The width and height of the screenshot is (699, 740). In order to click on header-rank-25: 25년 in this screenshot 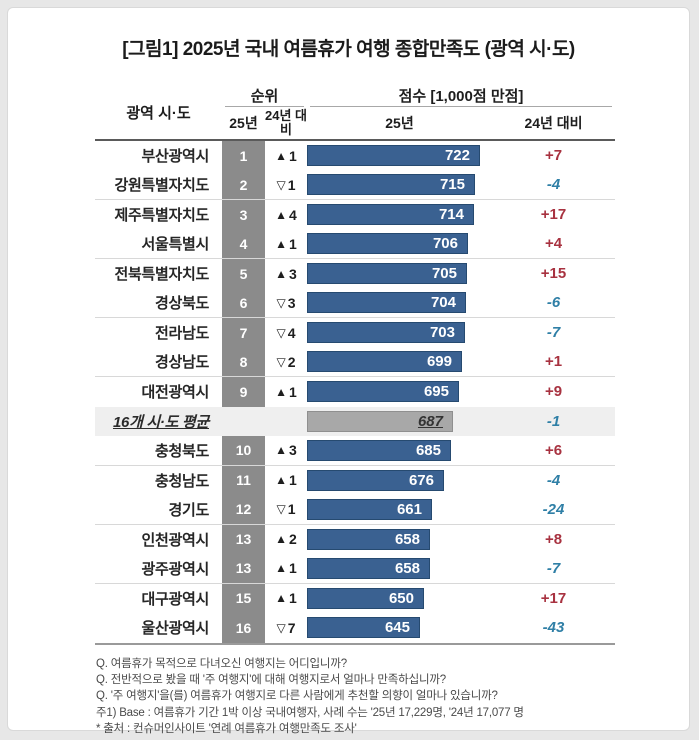, I will do `click(243, 123)`.